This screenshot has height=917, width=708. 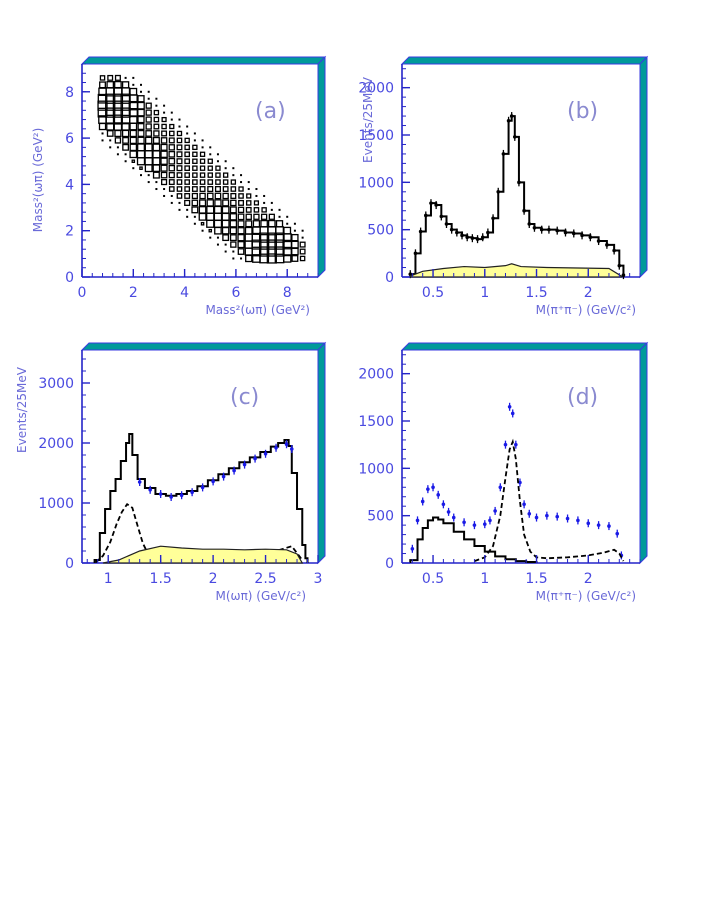 I want to click on panel-d-series-dashed-component, so click(x=549, y=500).